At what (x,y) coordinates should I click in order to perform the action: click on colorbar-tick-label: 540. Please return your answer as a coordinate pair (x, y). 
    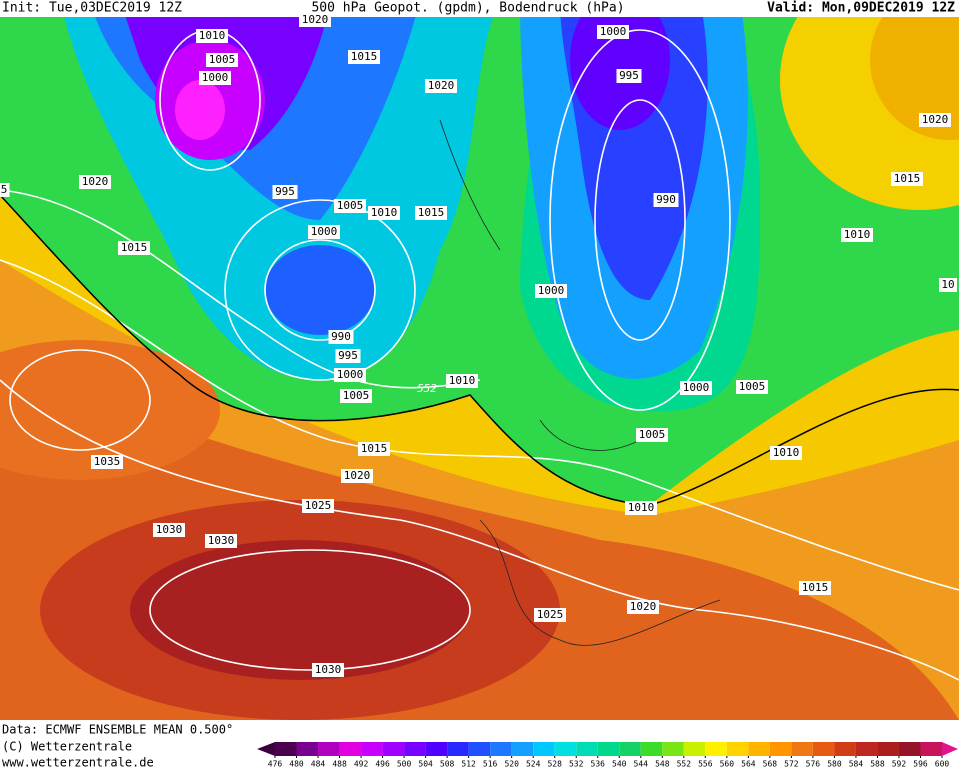
    Looking at the image, I should click on (619, 764).